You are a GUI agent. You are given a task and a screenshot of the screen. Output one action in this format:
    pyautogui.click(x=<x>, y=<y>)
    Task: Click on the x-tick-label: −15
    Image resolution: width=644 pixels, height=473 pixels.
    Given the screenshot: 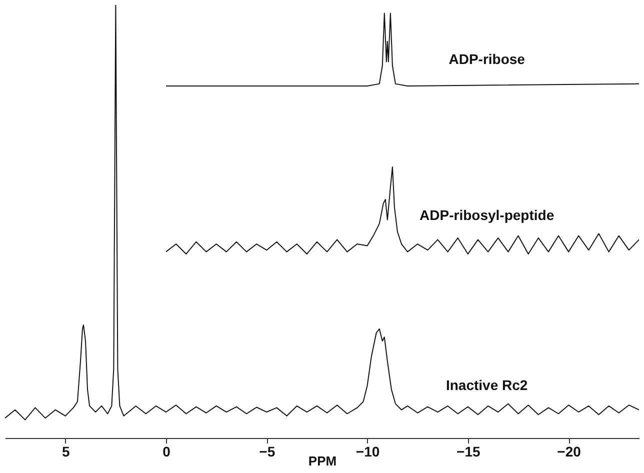 What is the action you would take?
    pyautogui.click(x=468, y=452)
    